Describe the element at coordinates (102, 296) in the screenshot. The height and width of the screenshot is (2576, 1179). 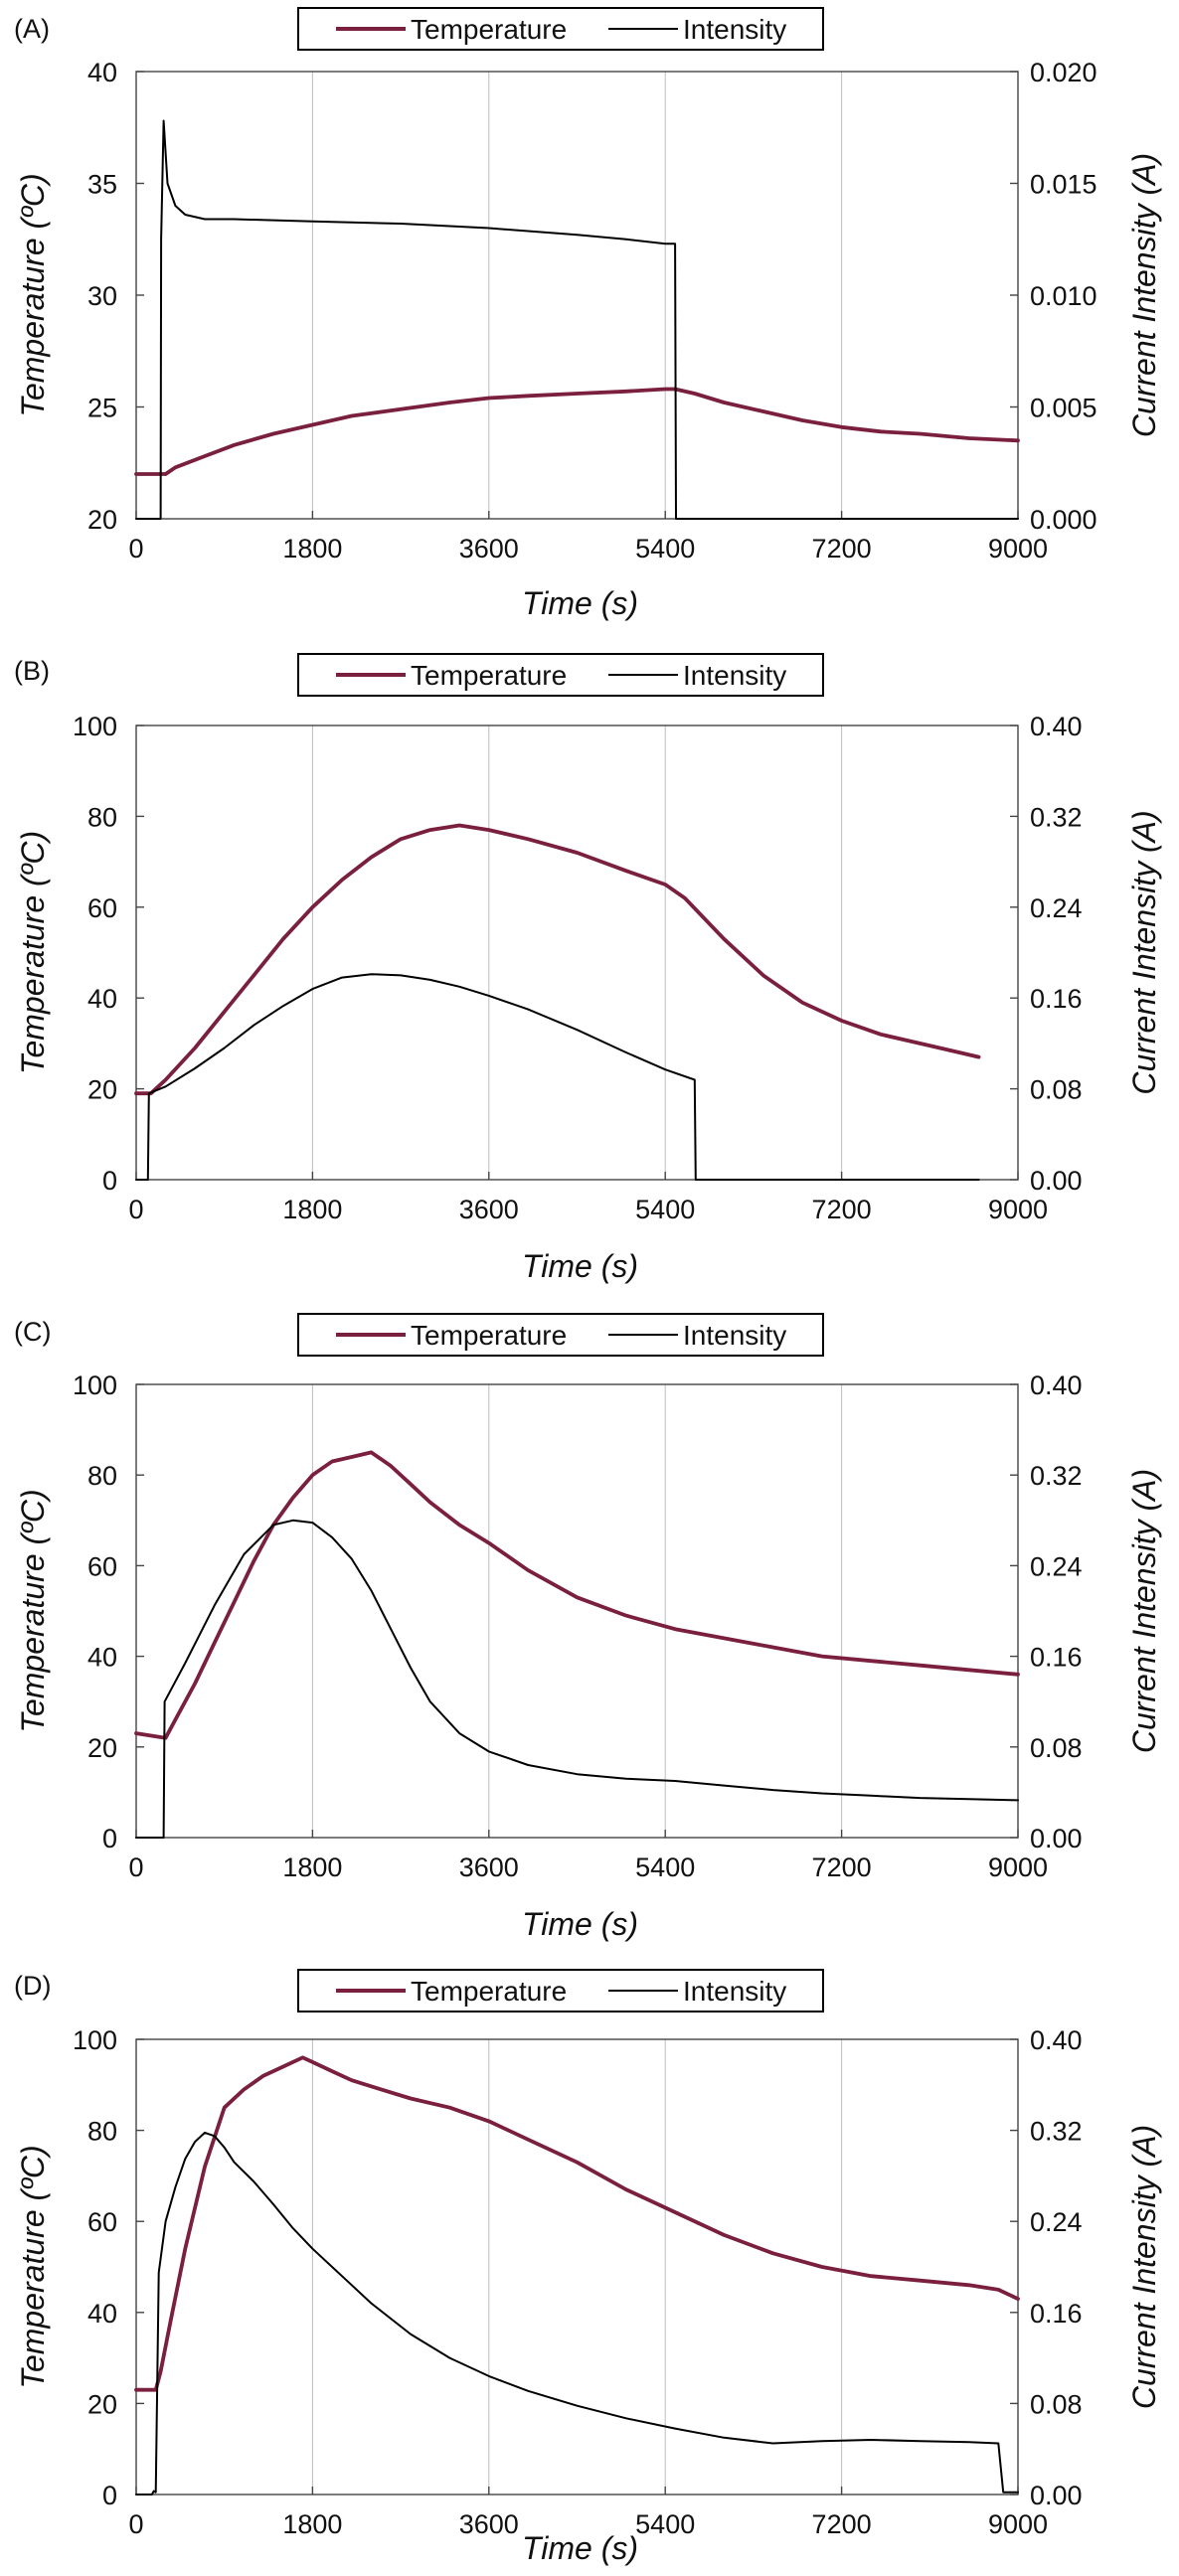
I see `y-tick-label: 30` at that location.